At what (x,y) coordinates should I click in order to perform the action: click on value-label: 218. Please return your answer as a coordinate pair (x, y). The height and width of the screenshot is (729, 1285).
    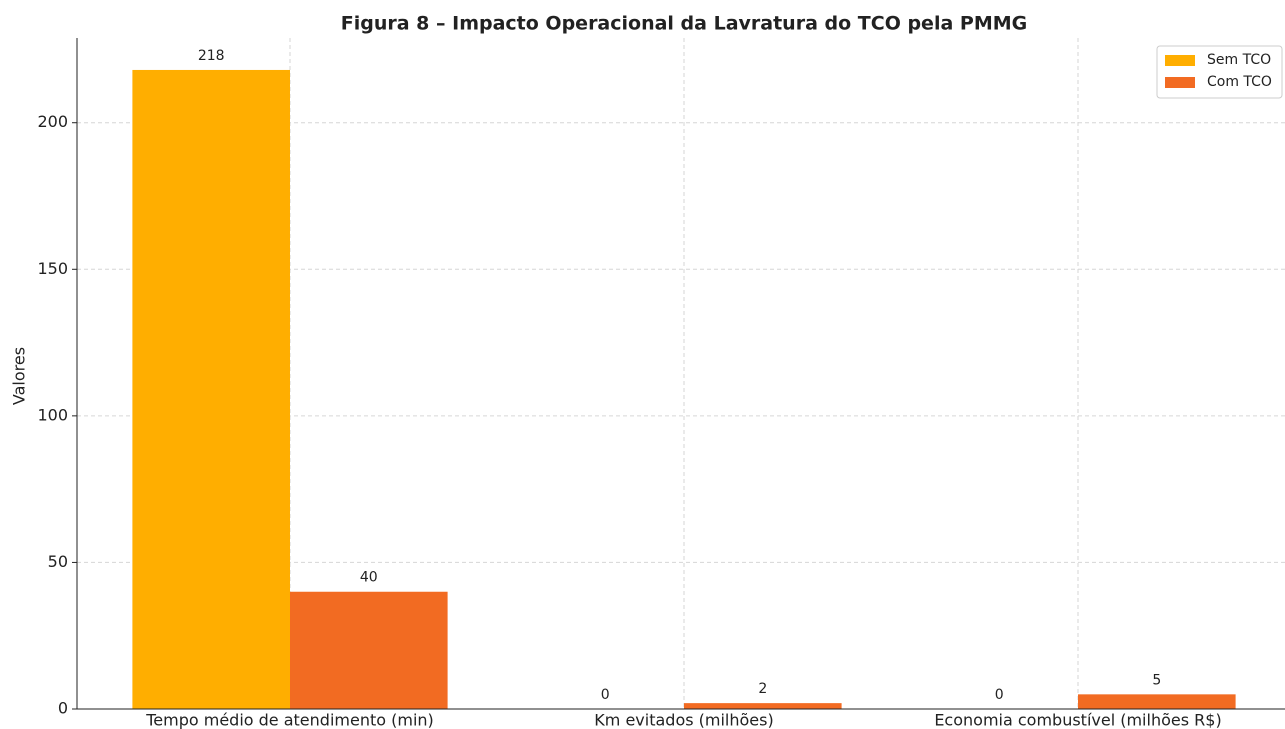
    Looking at the image, I should click on (211, 56).